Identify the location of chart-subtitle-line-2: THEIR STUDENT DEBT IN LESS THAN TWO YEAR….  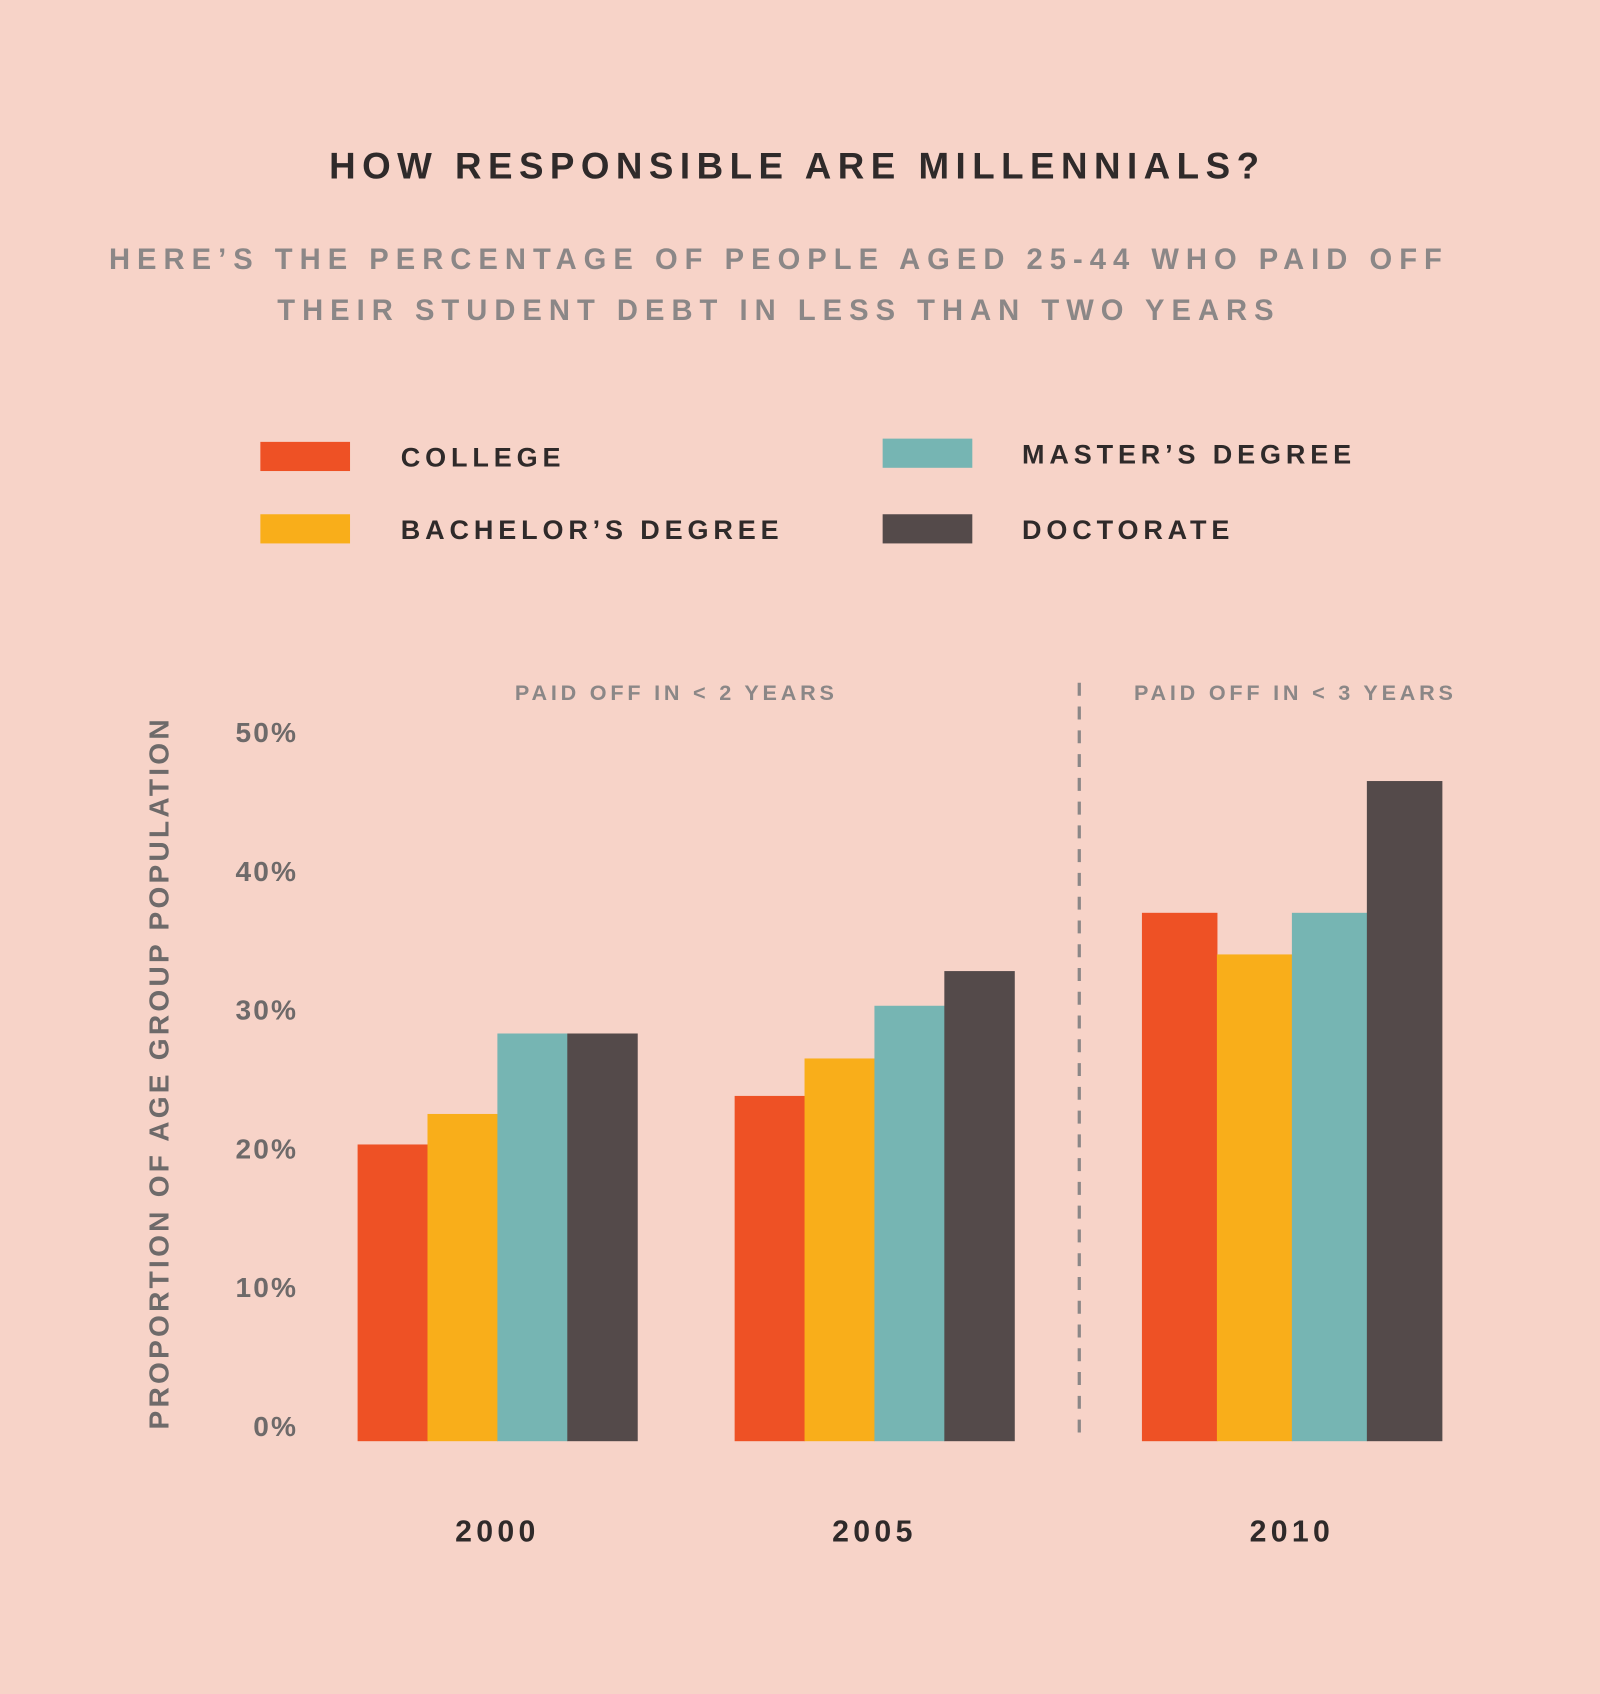
(778, 311).